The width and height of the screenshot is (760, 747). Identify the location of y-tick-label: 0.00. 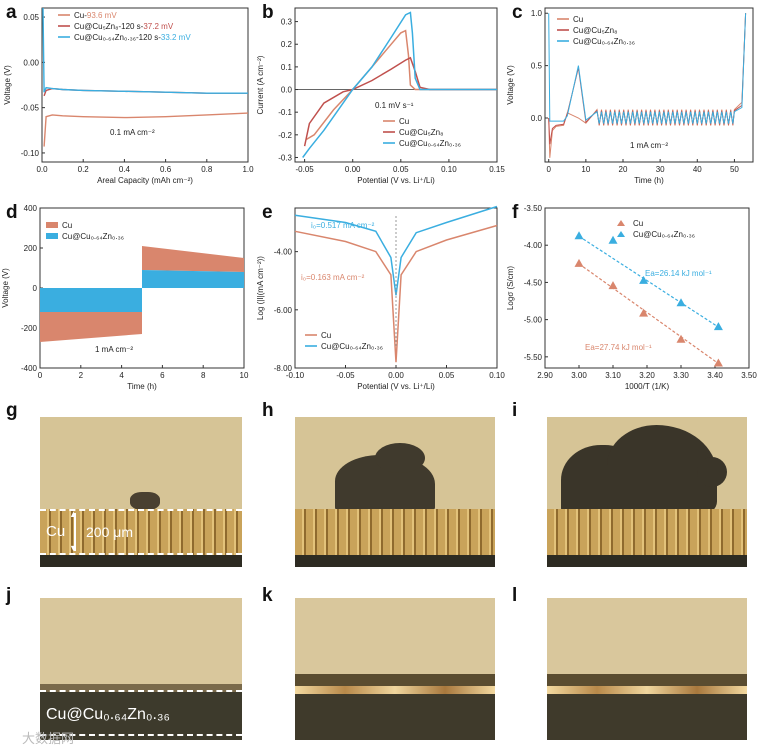
(31, 62).